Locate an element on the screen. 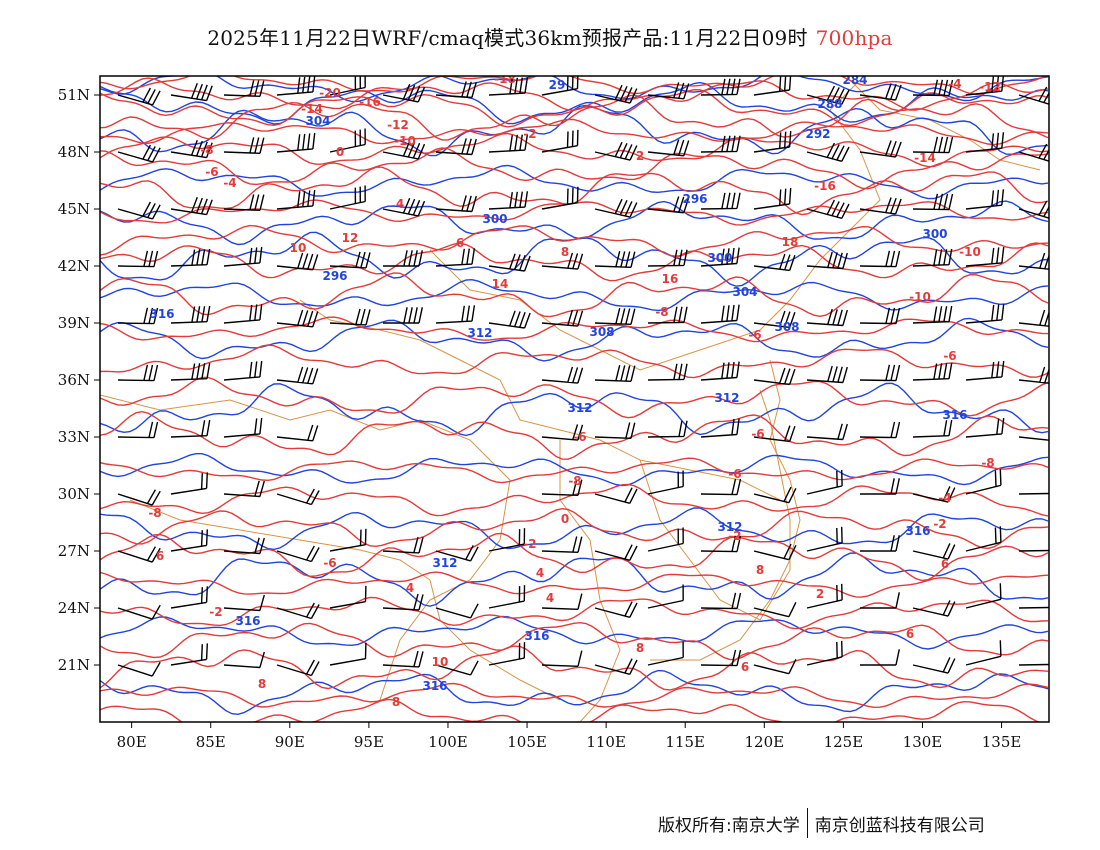 The image size is (1100, 850). lat-tick-label: 36N is located at coordinates (74, 380).